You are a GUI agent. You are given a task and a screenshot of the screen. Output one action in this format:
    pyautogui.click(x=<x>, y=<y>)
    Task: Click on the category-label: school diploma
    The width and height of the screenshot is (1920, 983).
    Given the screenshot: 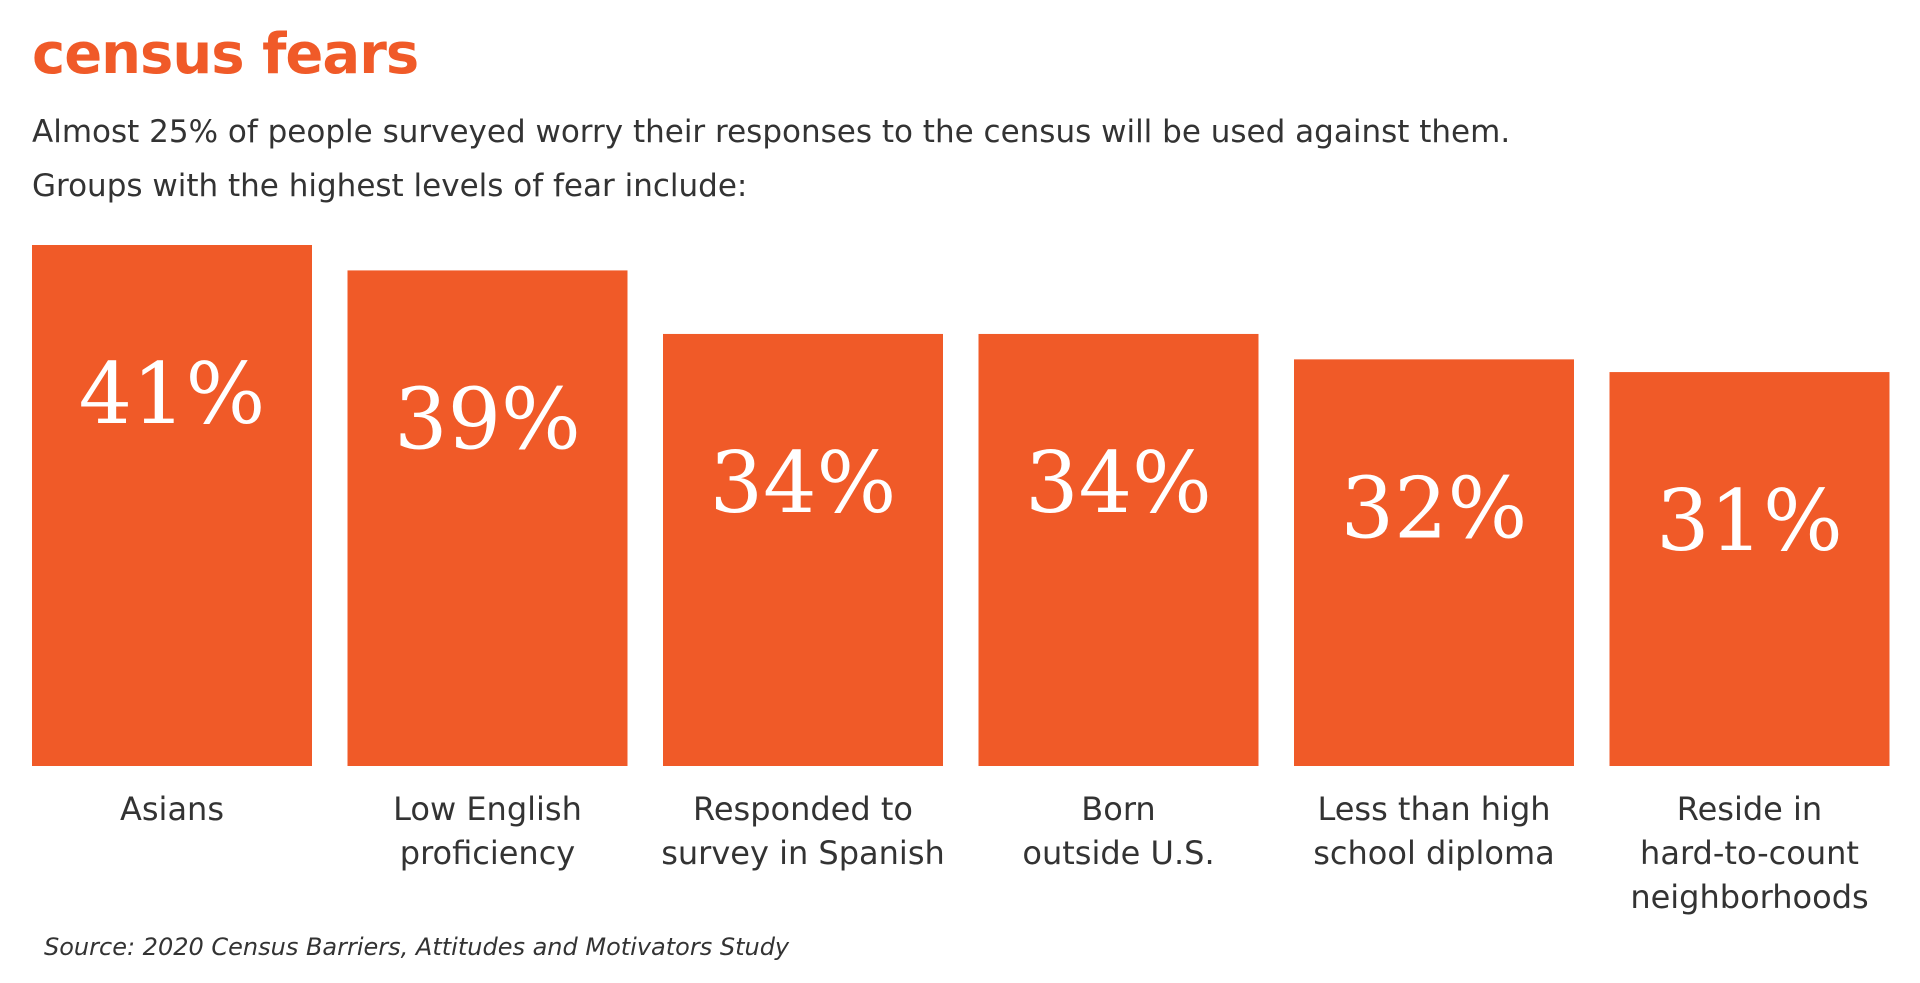 What is the action you would take?
    pyautogui.click(x=1434, y=853)
    